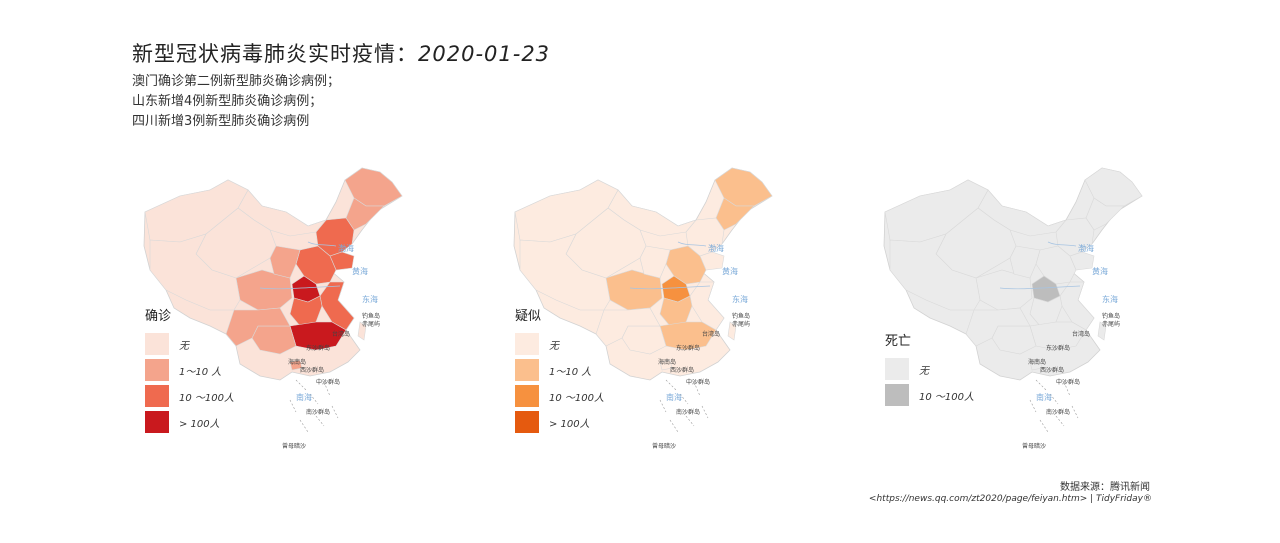  What do you see at coordinates (227, 101) in the screenshot?
I see `subtitle-line: 山东新增4例新型肺炎确诊病例；` at bounding box center [227, 101].